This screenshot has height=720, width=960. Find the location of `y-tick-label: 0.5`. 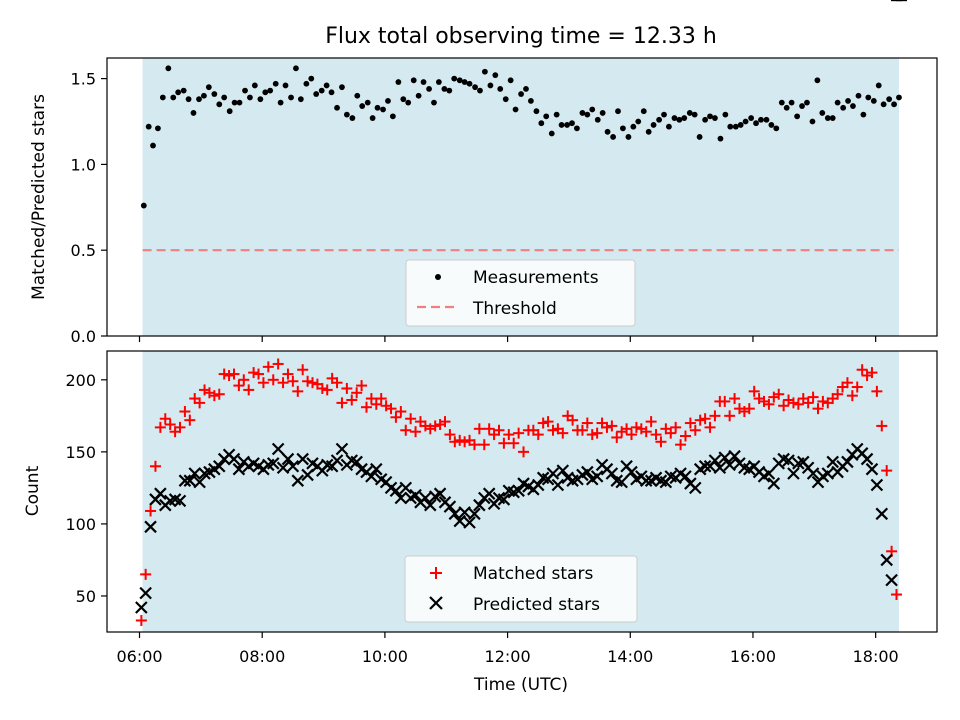

y-tick-label: 0.5 is located at coordinates (83, 250).